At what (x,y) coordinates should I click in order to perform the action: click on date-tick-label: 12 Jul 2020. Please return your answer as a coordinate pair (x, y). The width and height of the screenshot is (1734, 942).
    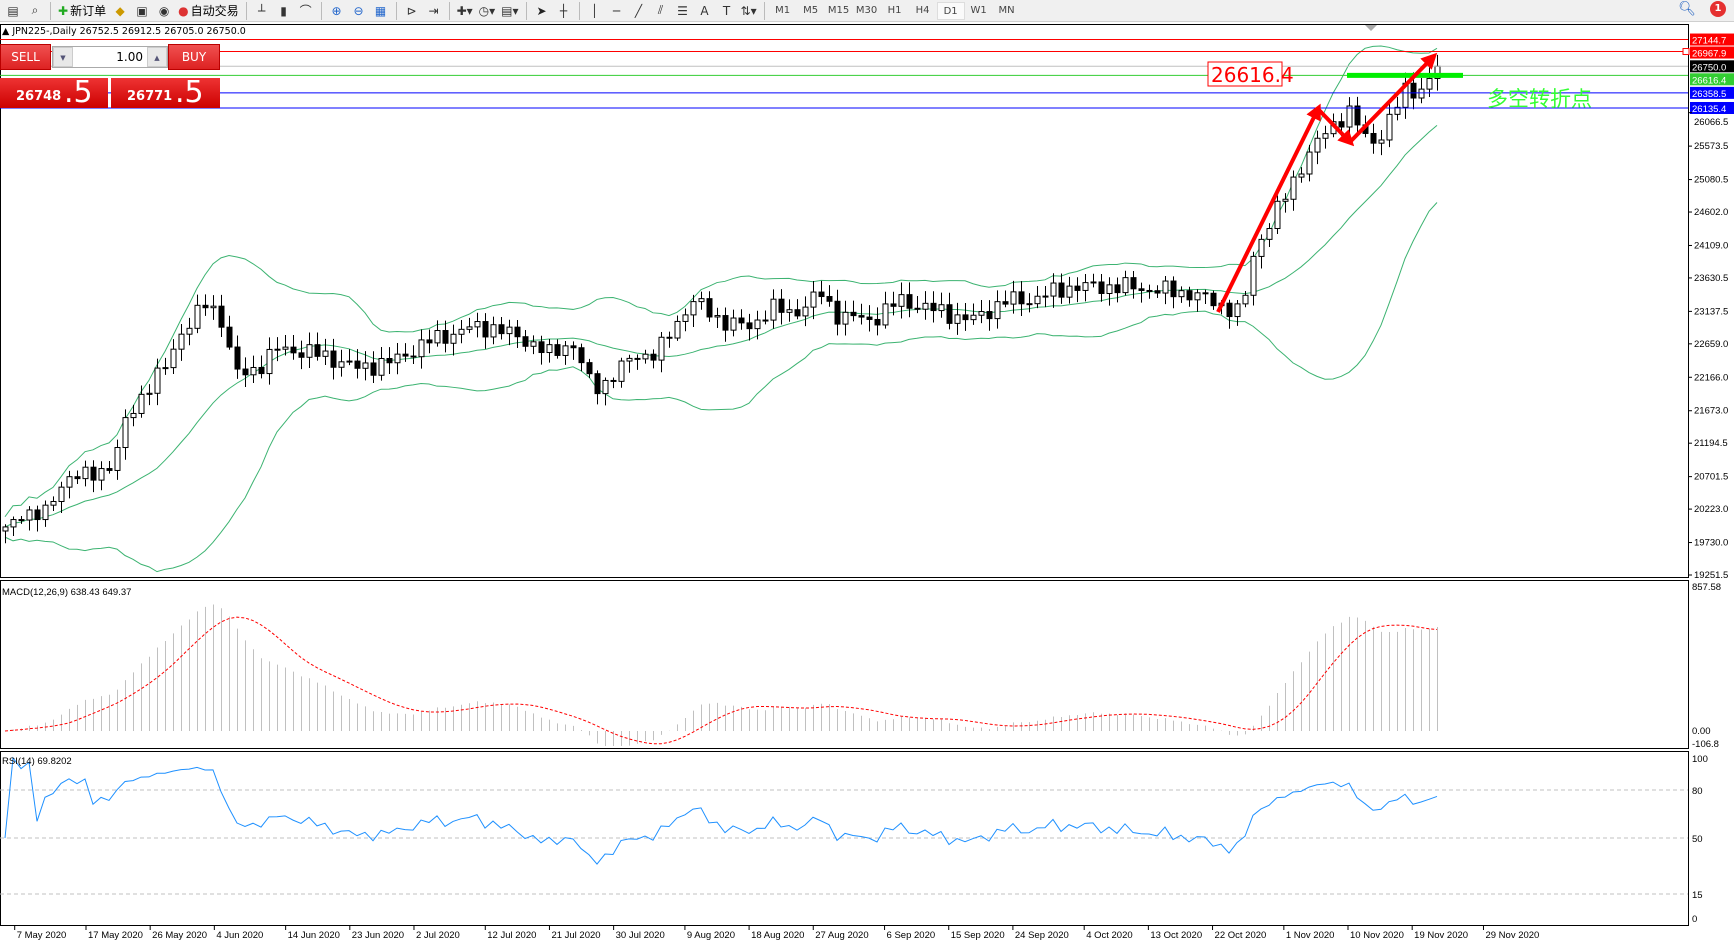
    Looking at the image, I should click on (511, 935).